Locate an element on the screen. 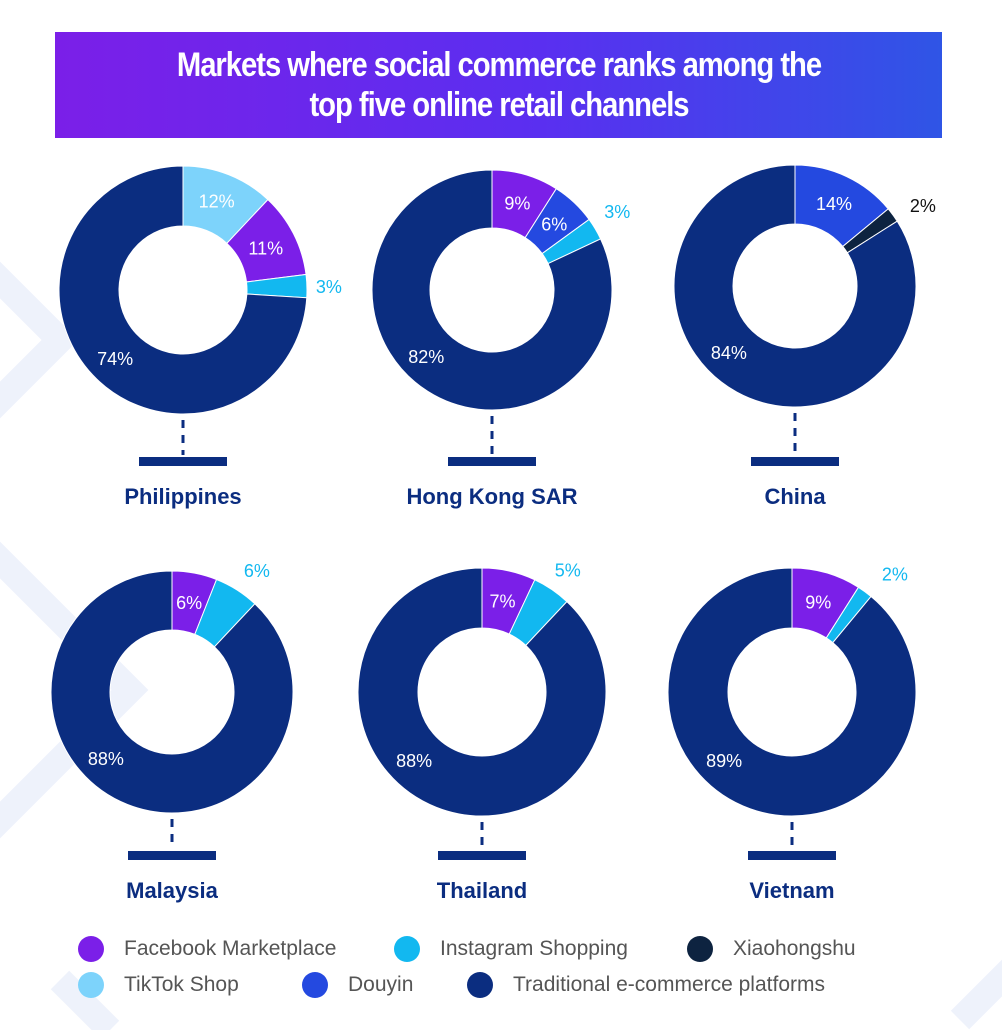 This screenshot has height=1030, width=1002. slice-label-instagram: 2% is located at coordinates (895, 575).